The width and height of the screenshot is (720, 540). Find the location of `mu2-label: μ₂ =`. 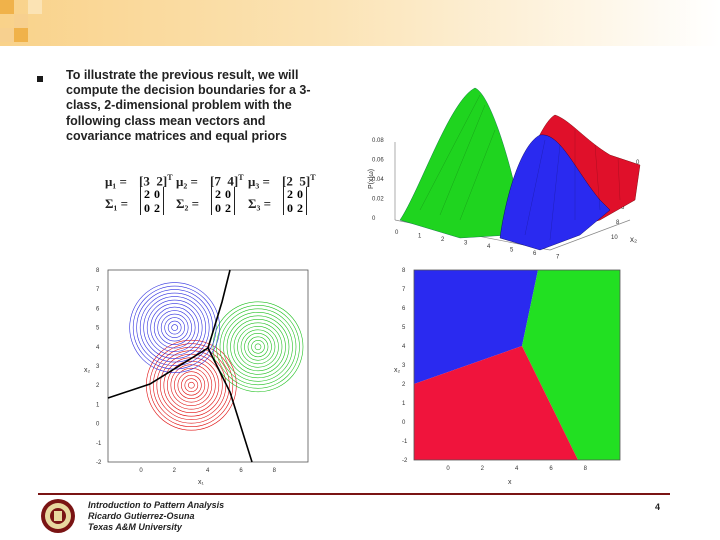

mu2-label: μ₂ = is located at coordinates (187, 181).